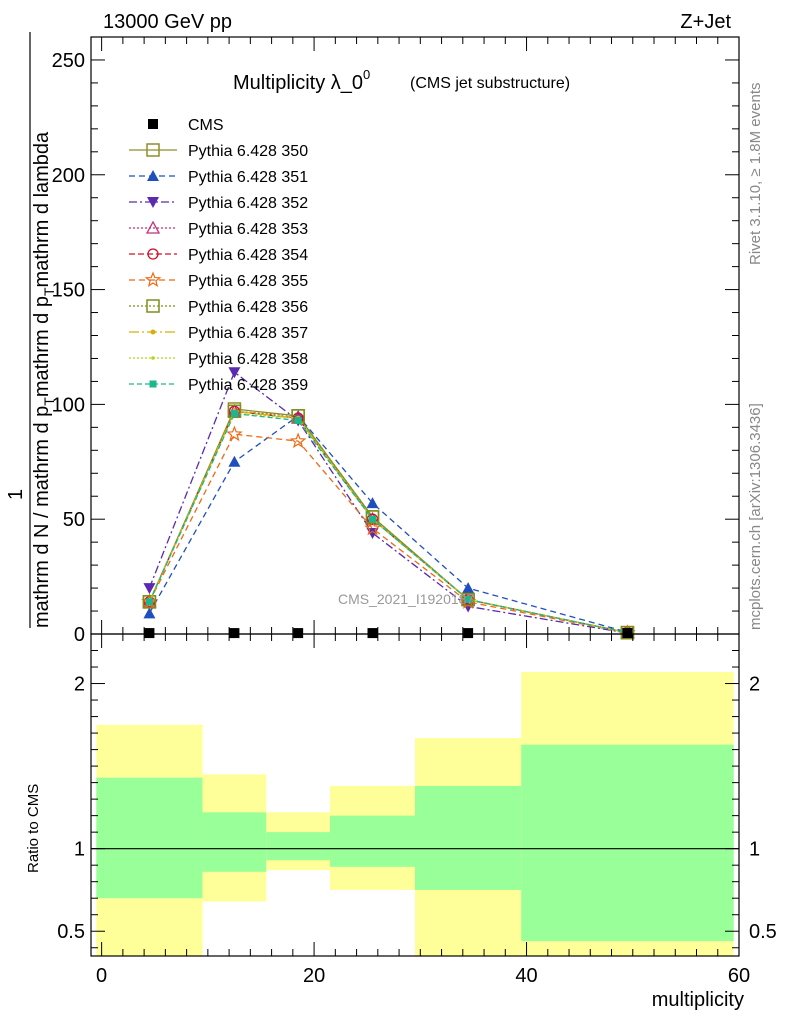 The width and height of the screenshot is (786, 1024). Describe the element at coordinates (79, 850) in the screenshot. I see `ratio-ytick-label: 1` at that location.